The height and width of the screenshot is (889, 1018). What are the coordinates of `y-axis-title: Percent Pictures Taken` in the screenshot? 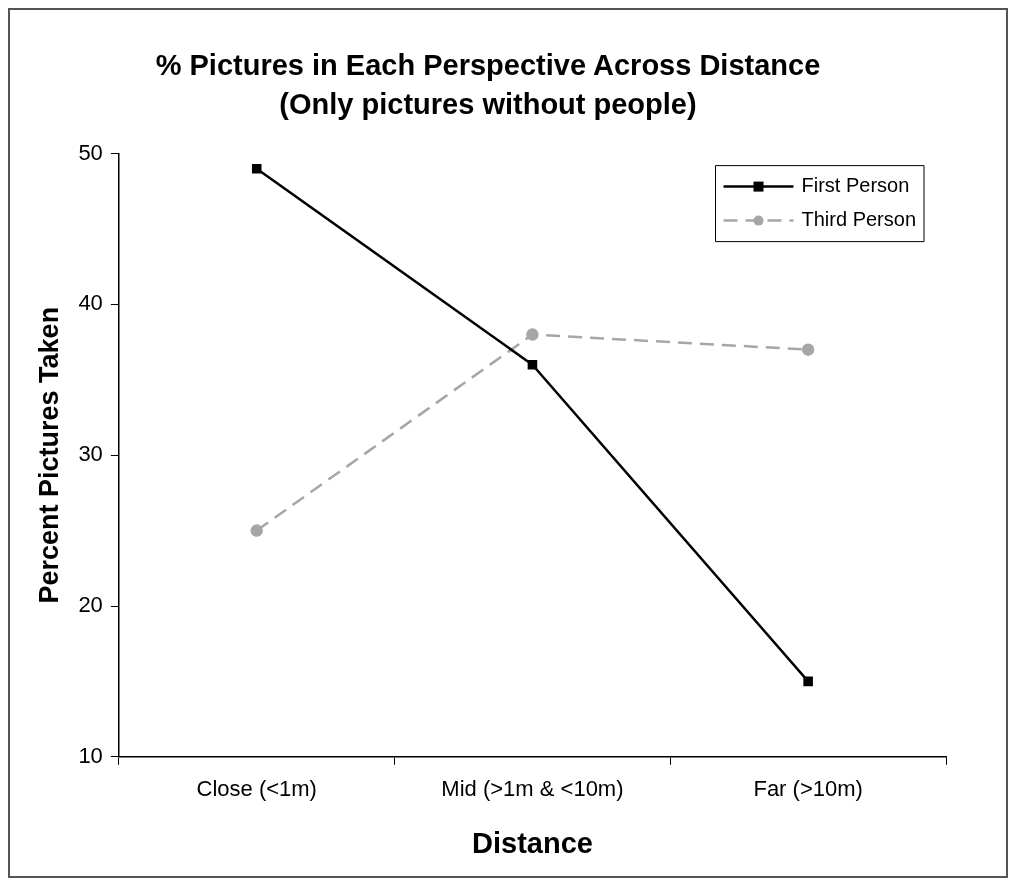 It's located at (48, 455).